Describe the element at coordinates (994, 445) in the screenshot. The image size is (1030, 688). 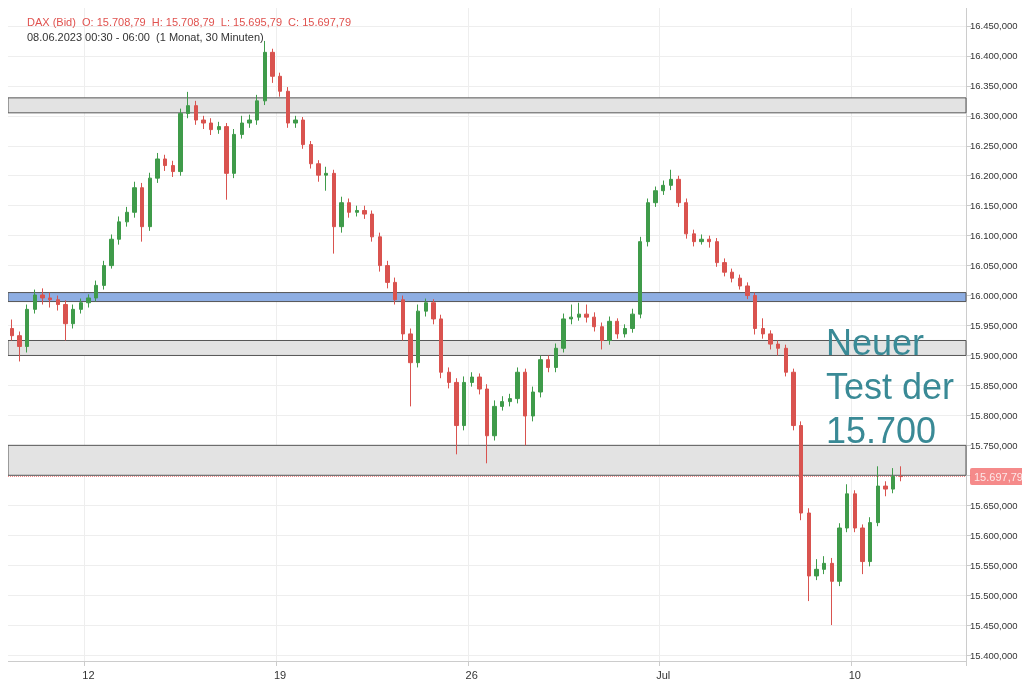
I see `y-tick-label: 15.750,000` at that location.